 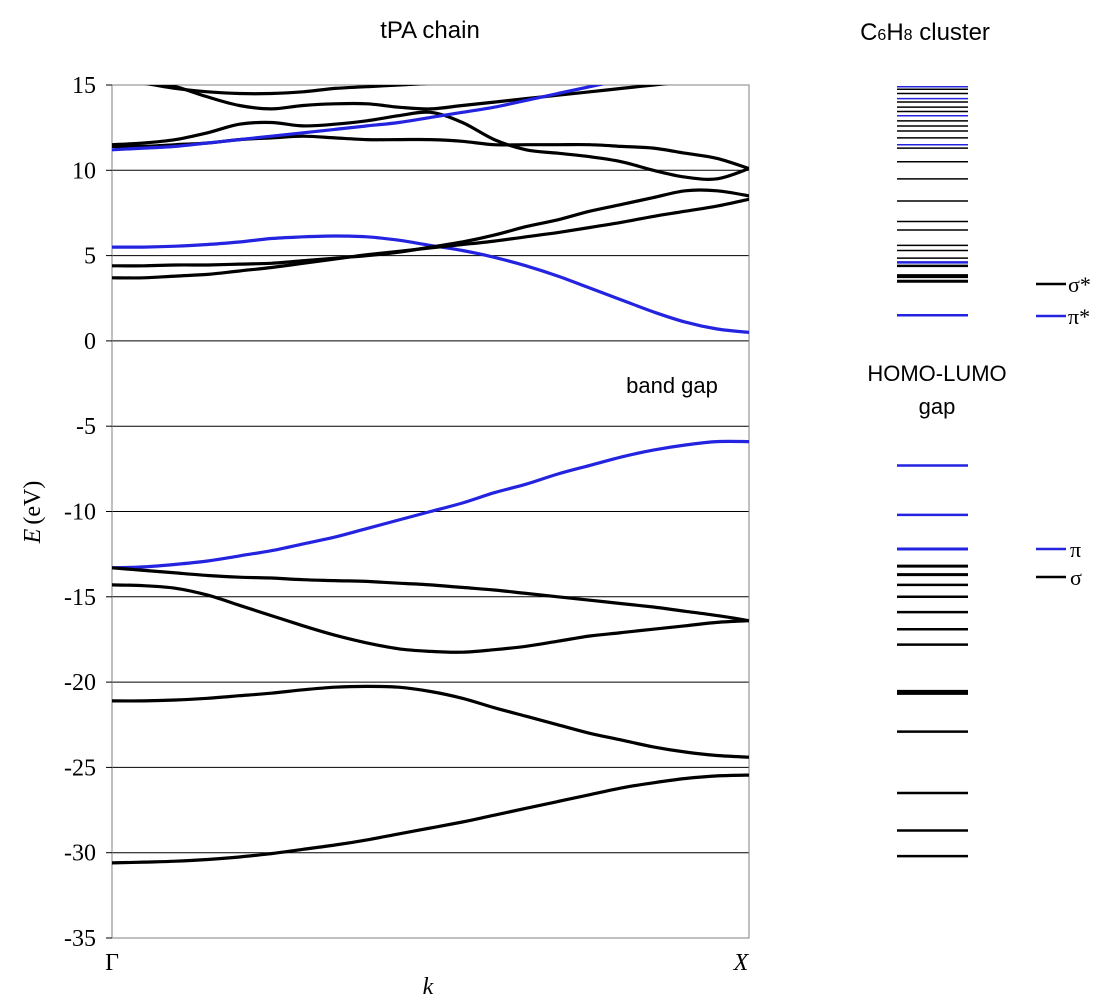 What do you see at coordinates (937, 406) in the screenshot?
I see `gap-label-line2: gap` at bounding box center [937, 406].